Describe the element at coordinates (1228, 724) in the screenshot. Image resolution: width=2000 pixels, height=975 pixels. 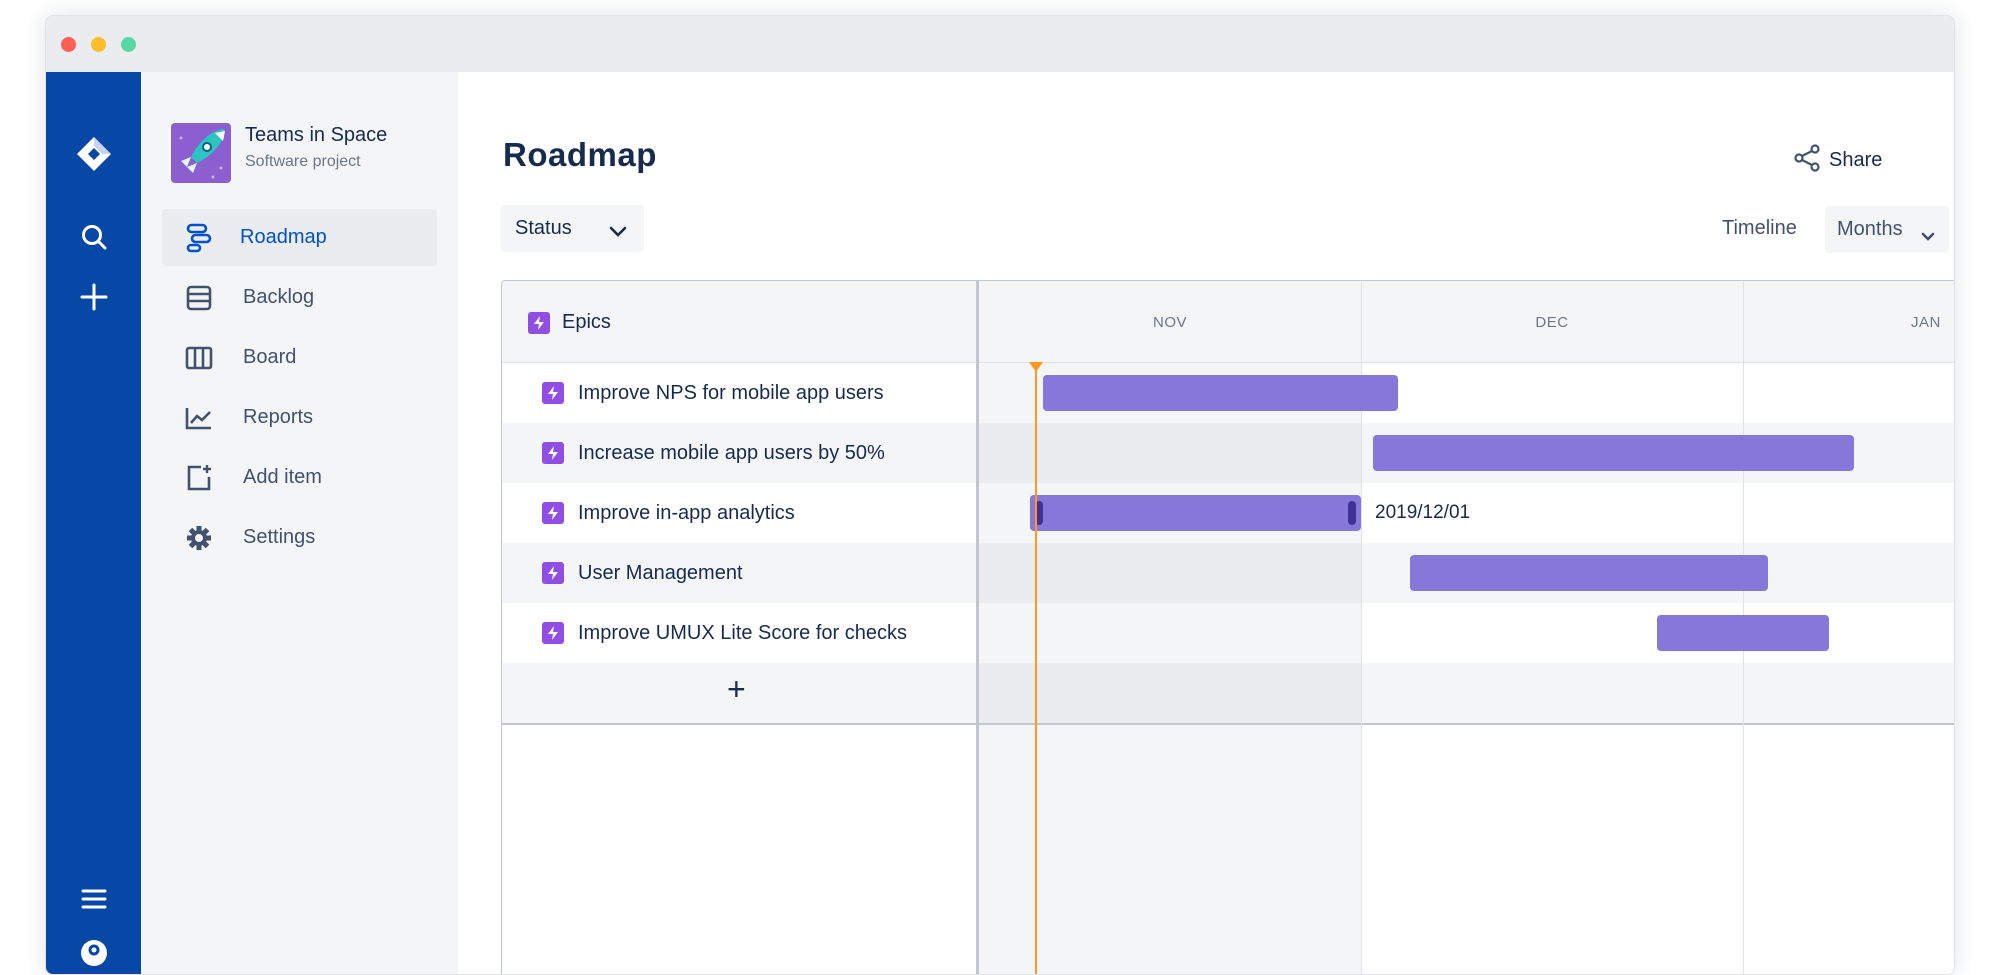
I see `table-bottom-border` at that location.